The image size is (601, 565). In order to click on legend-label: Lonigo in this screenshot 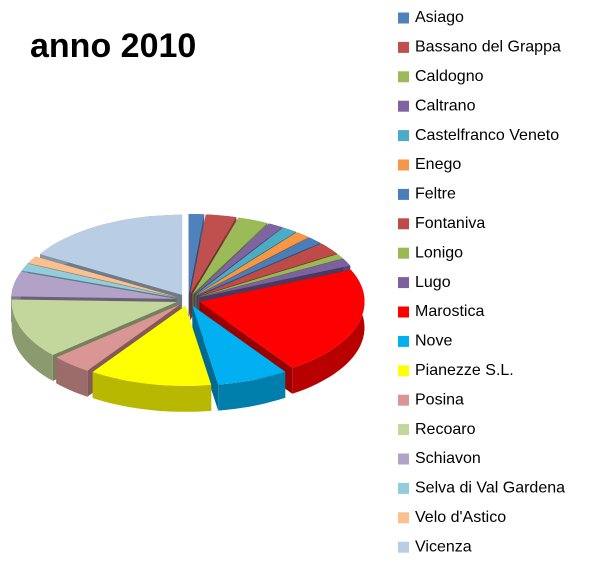, I will do `click(439, 252)`.